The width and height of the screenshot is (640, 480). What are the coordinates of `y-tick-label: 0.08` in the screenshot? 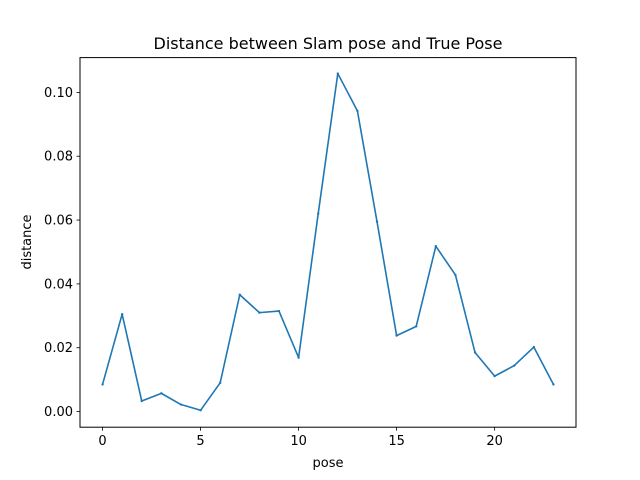 It's located at (58, 157).